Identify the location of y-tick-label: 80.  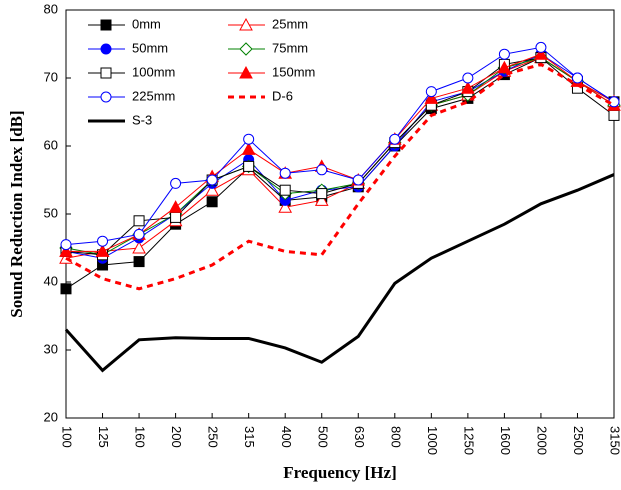
(51, 8).